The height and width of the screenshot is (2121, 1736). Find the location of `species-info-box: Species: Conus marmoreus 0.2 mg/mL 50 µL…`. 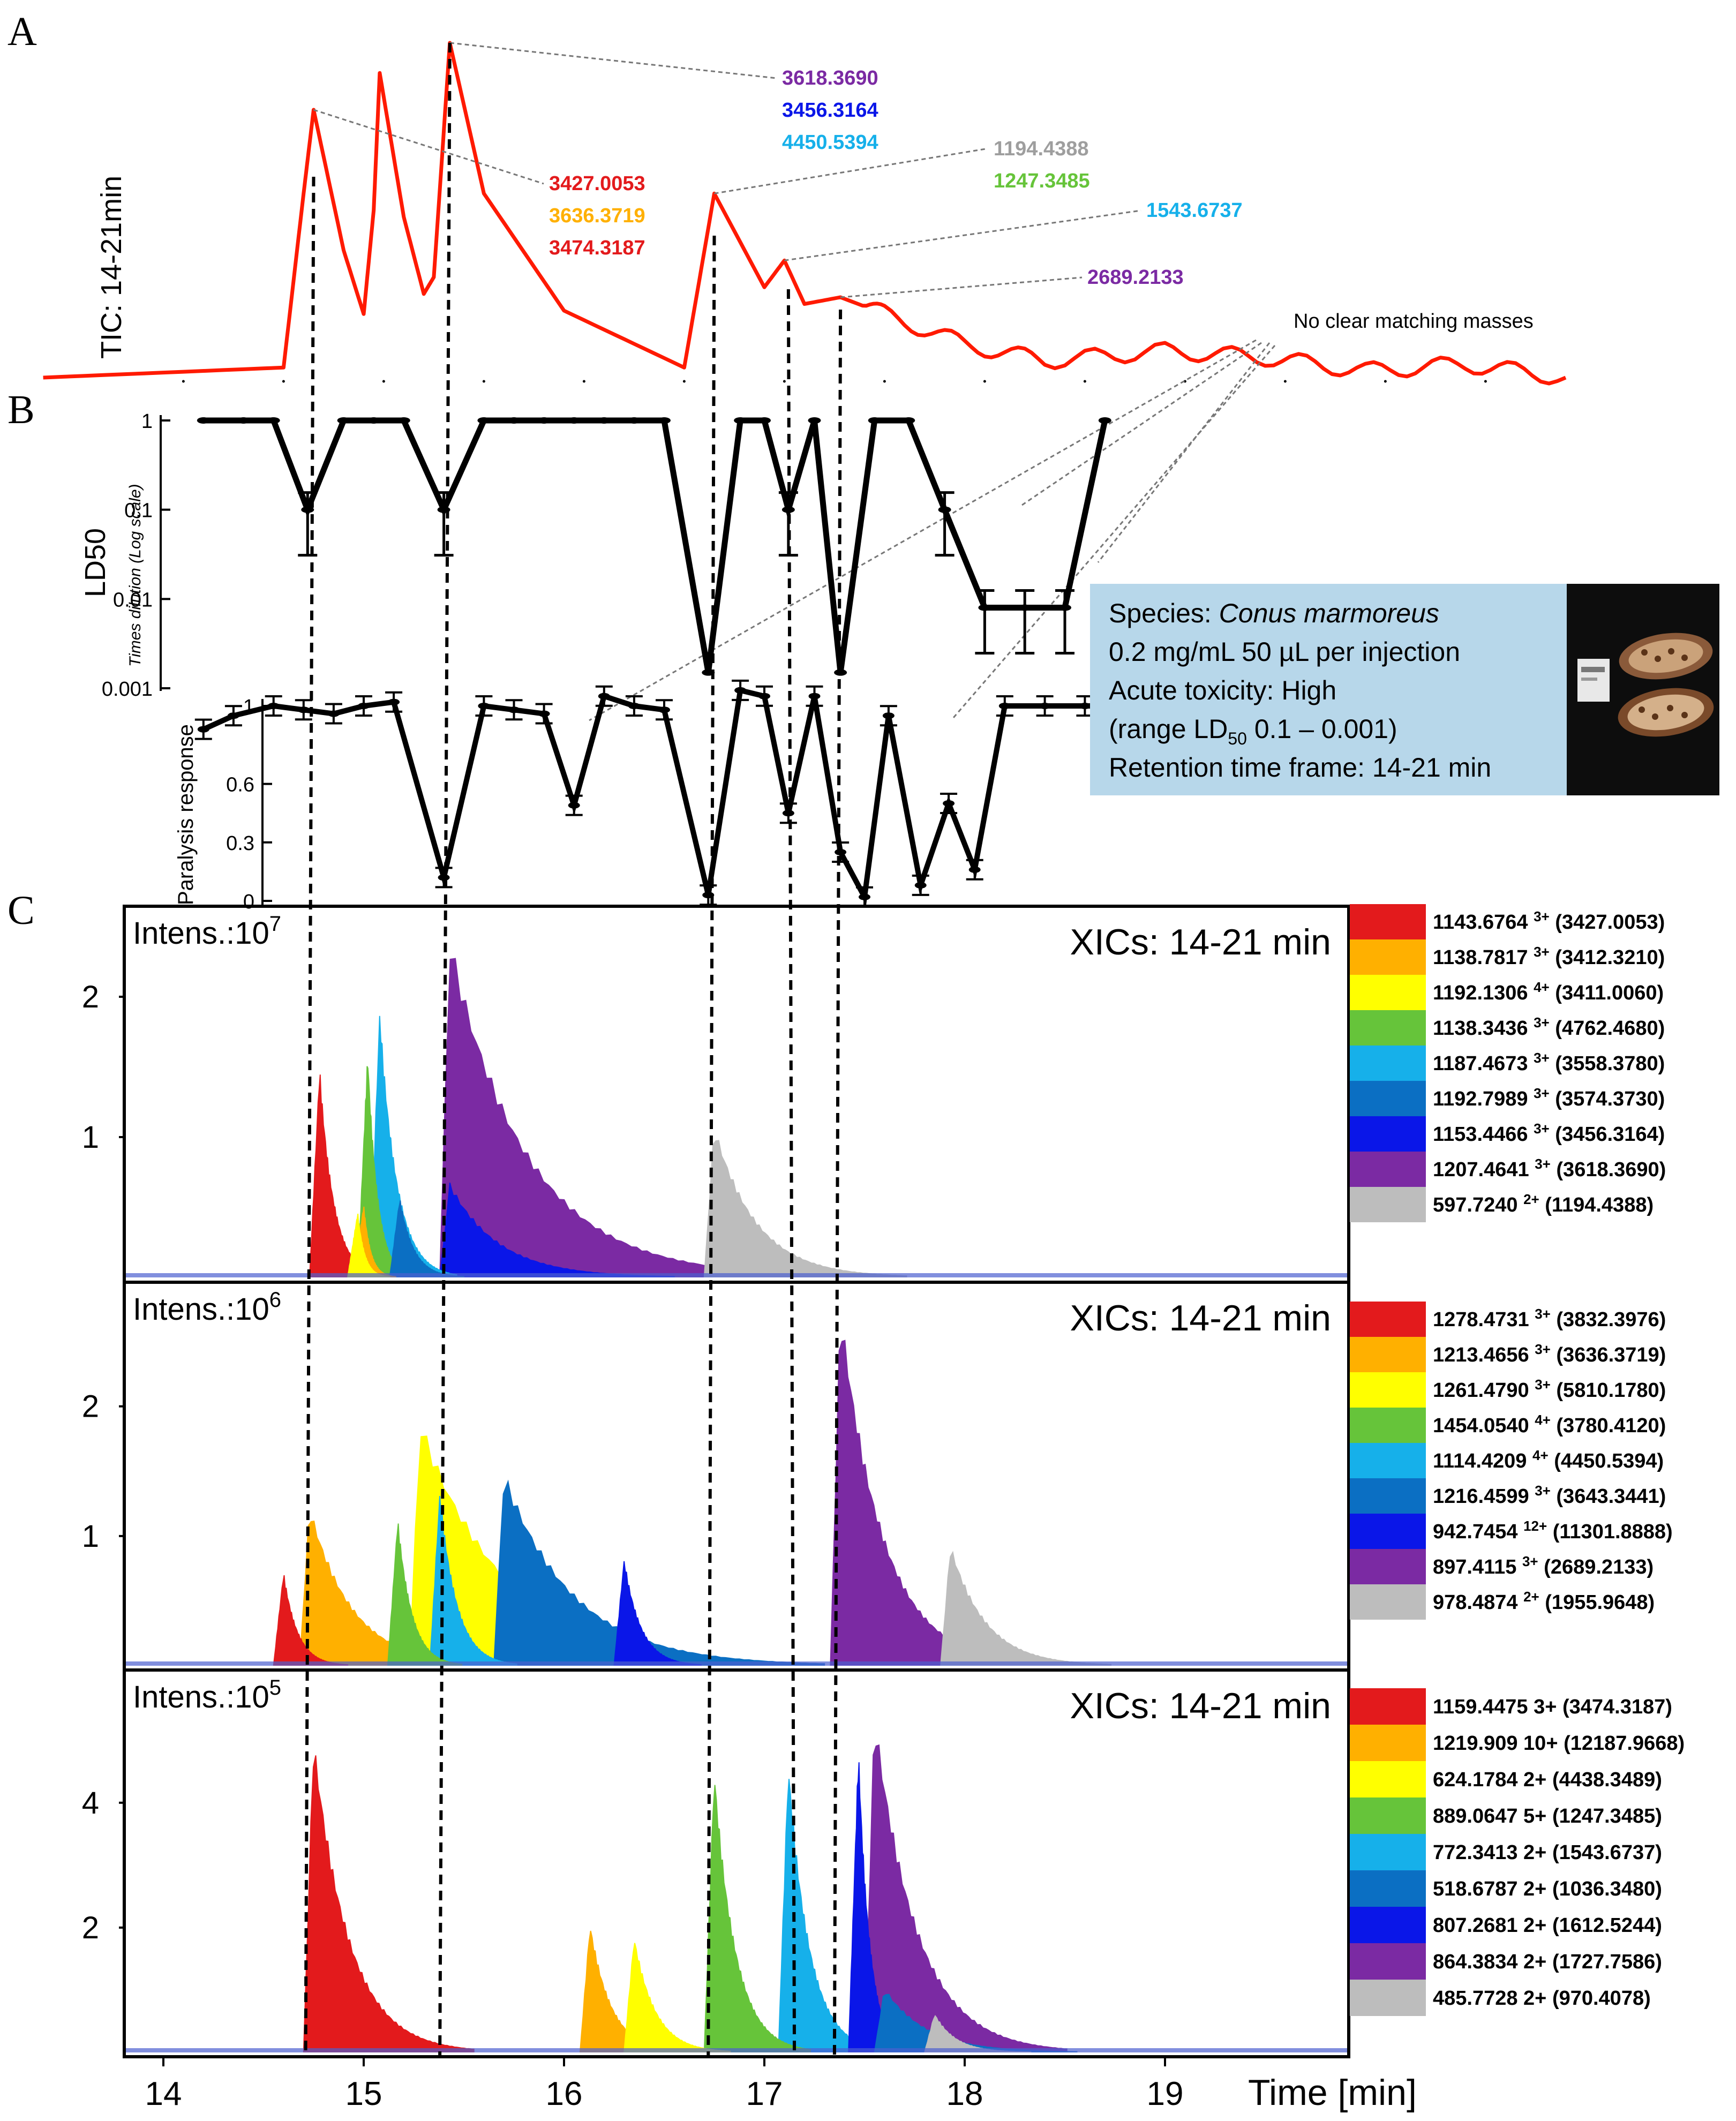

species-info-box: Species: Conus marmoreus 0.2 mg/mL 50 µL… is located at coordinates (1404, 689).